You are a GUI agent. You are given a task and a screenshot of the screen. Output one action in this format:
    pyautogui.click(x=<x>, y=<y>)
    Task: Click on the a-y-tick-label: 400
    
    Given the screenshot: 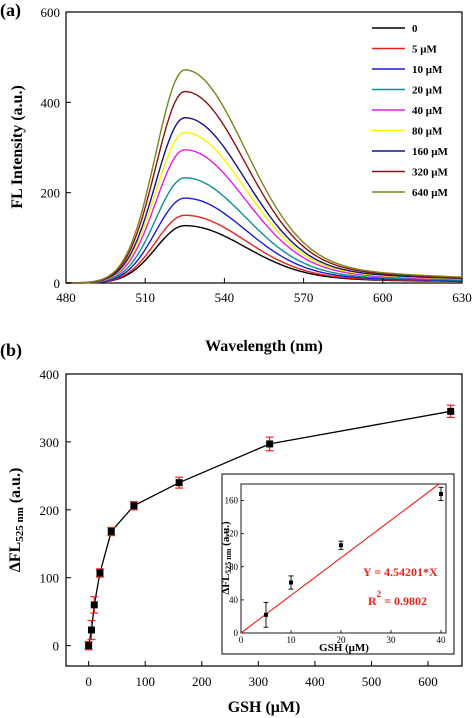 What is the action you would take?
    pyautogui.click(x=51, y=102)
    